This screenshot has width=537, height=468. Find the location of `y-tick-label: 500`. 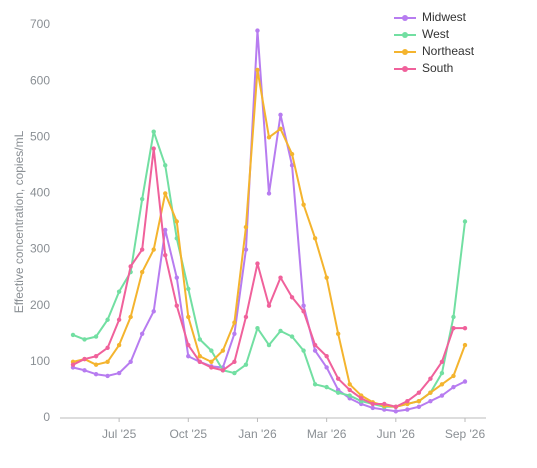

y-tick-label: 500 is located at coordinates (40, 136).